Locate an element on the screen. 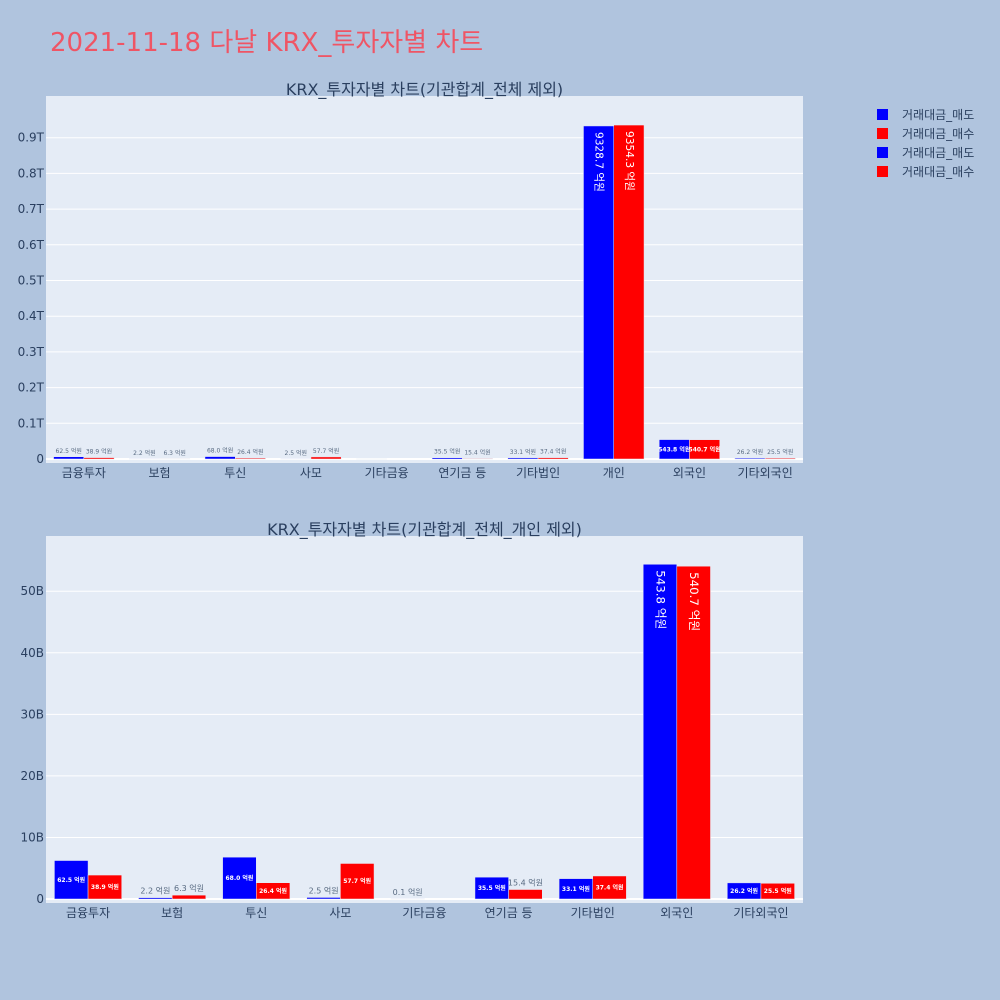 This screenshot has width=1000, height=1000. y-tick-label: 0.3T is located at coordinates (31, 352).